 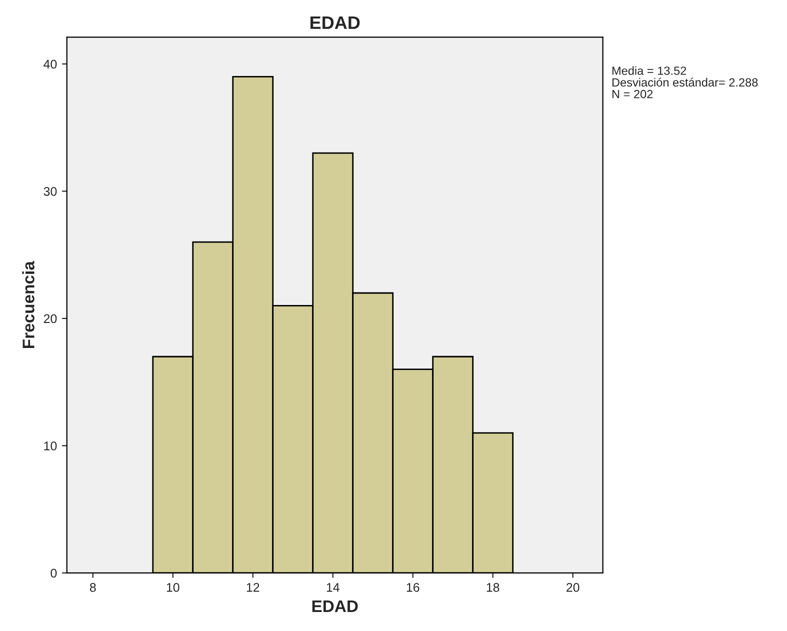 What do you see at coordinates (53, 573) in the screenshot?
I see `y-tick-label: 0` at bounding box center [53, 573].